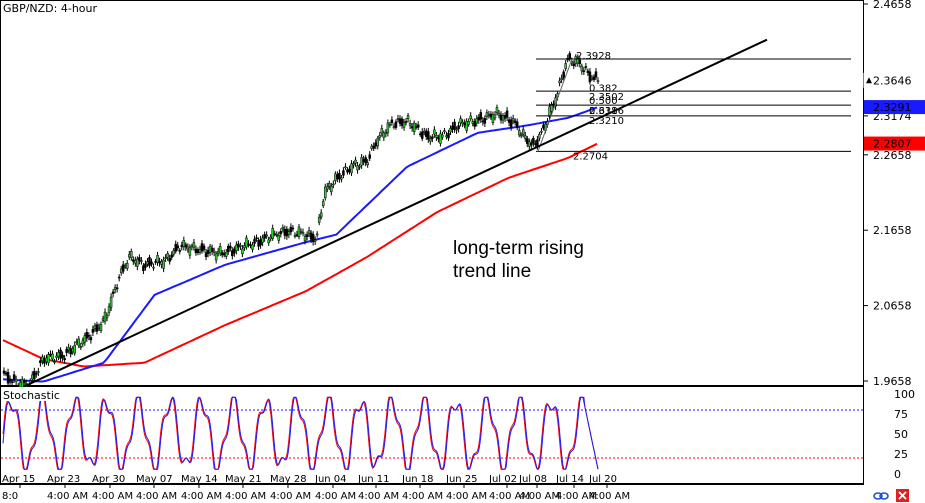 The image size is (925, 503). What do you see at coordinates (417, 479) in the screenshot?
I see `time-label-date: Jun 18` at bounding box center [417, 479].